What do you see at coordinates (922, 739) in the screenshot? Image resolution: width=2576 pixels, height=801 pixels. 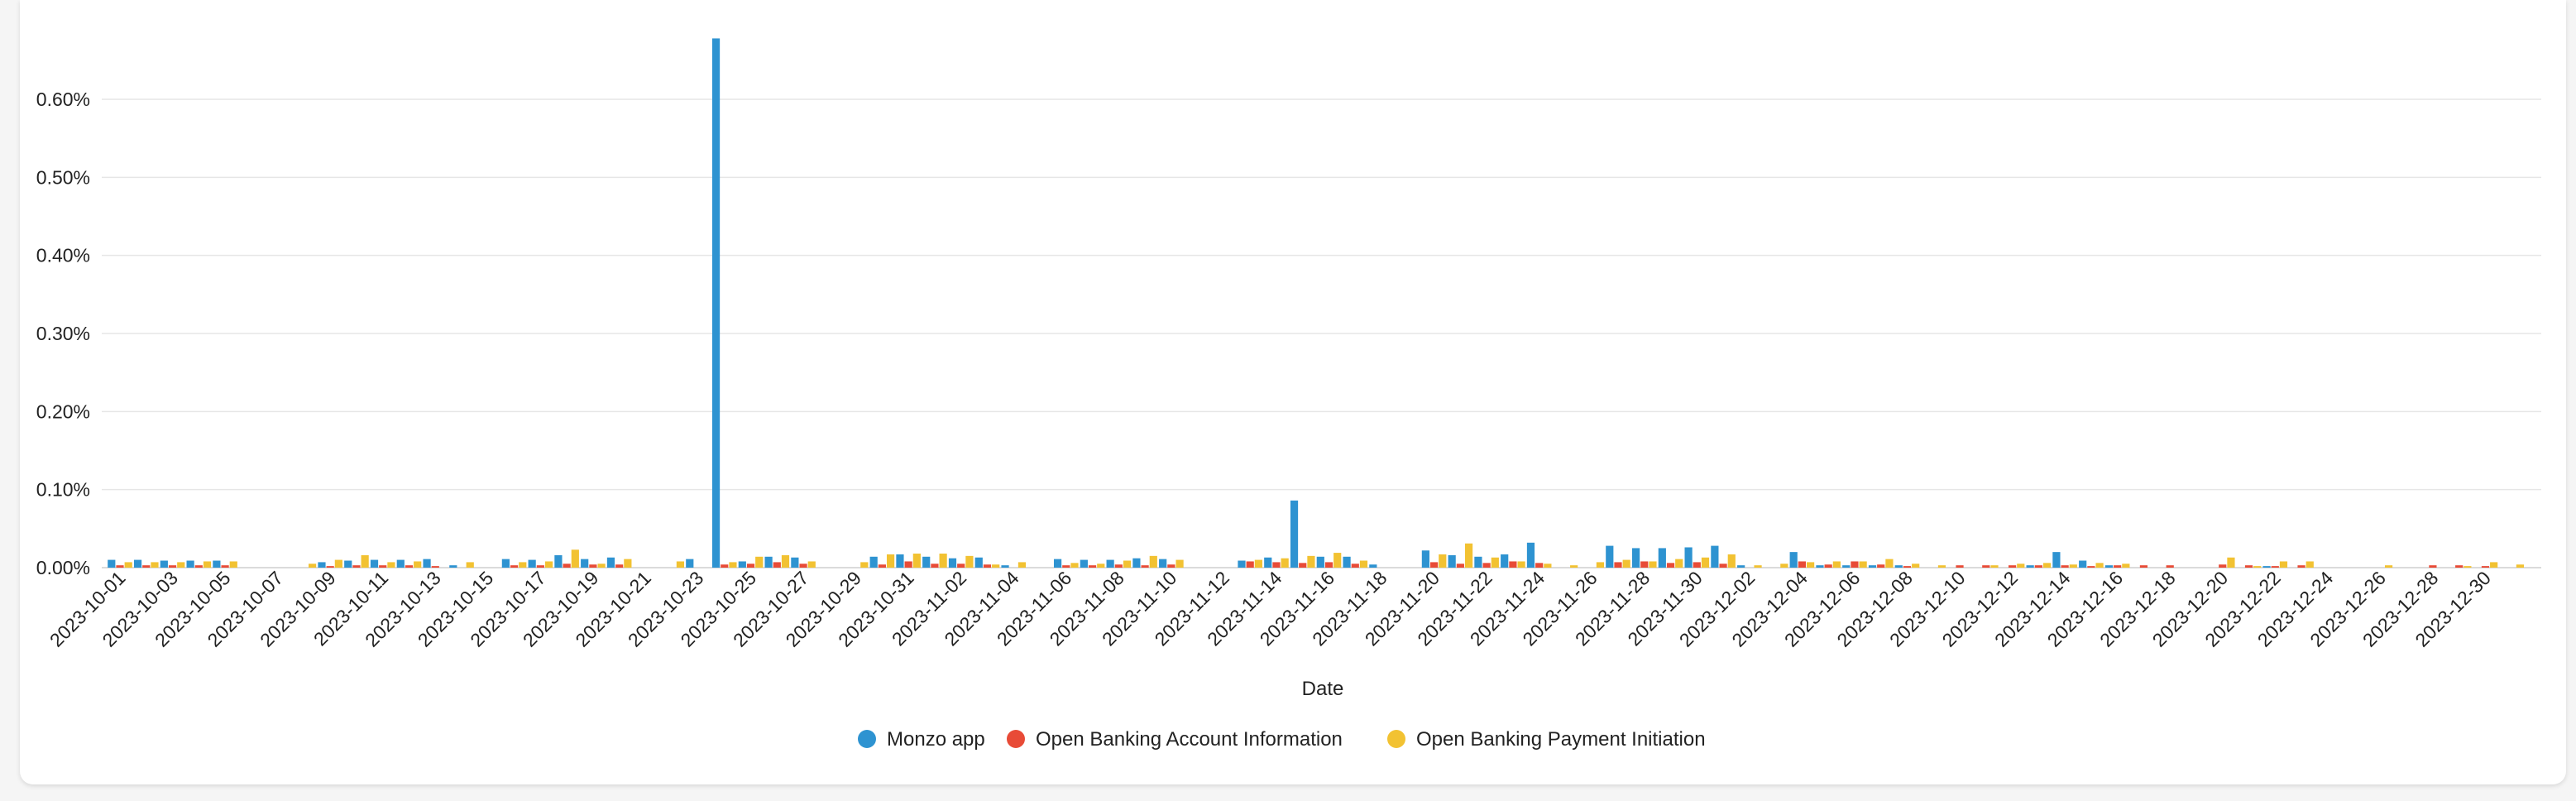 I see `legend-item: Monzo app` at bounding box center [922, 739].